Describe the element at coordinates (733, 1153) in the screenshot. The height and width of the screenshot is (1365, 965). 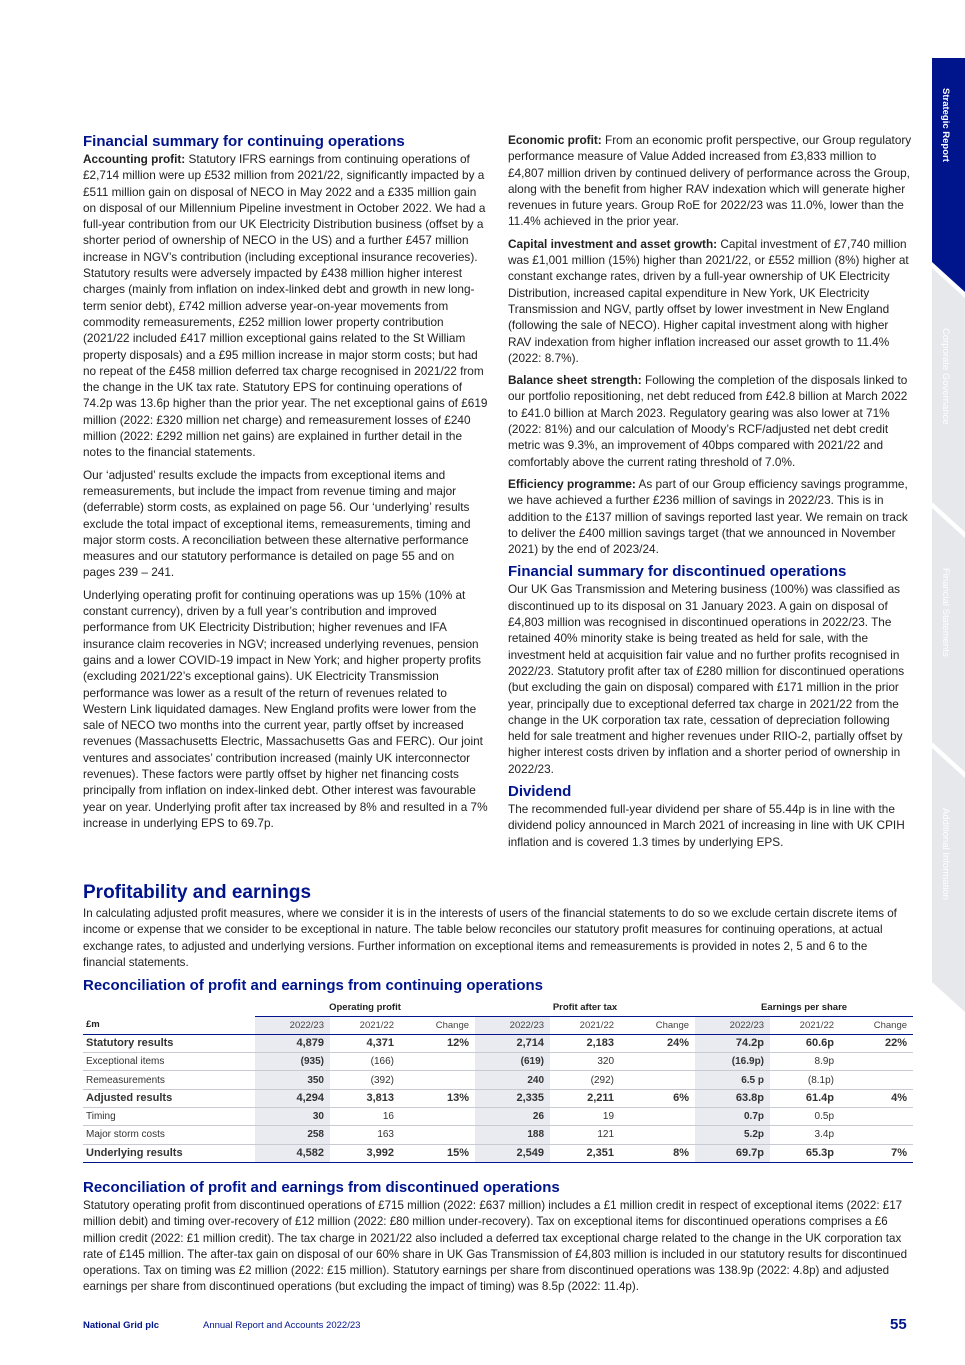
I see `cell: 69.7p` at that location.